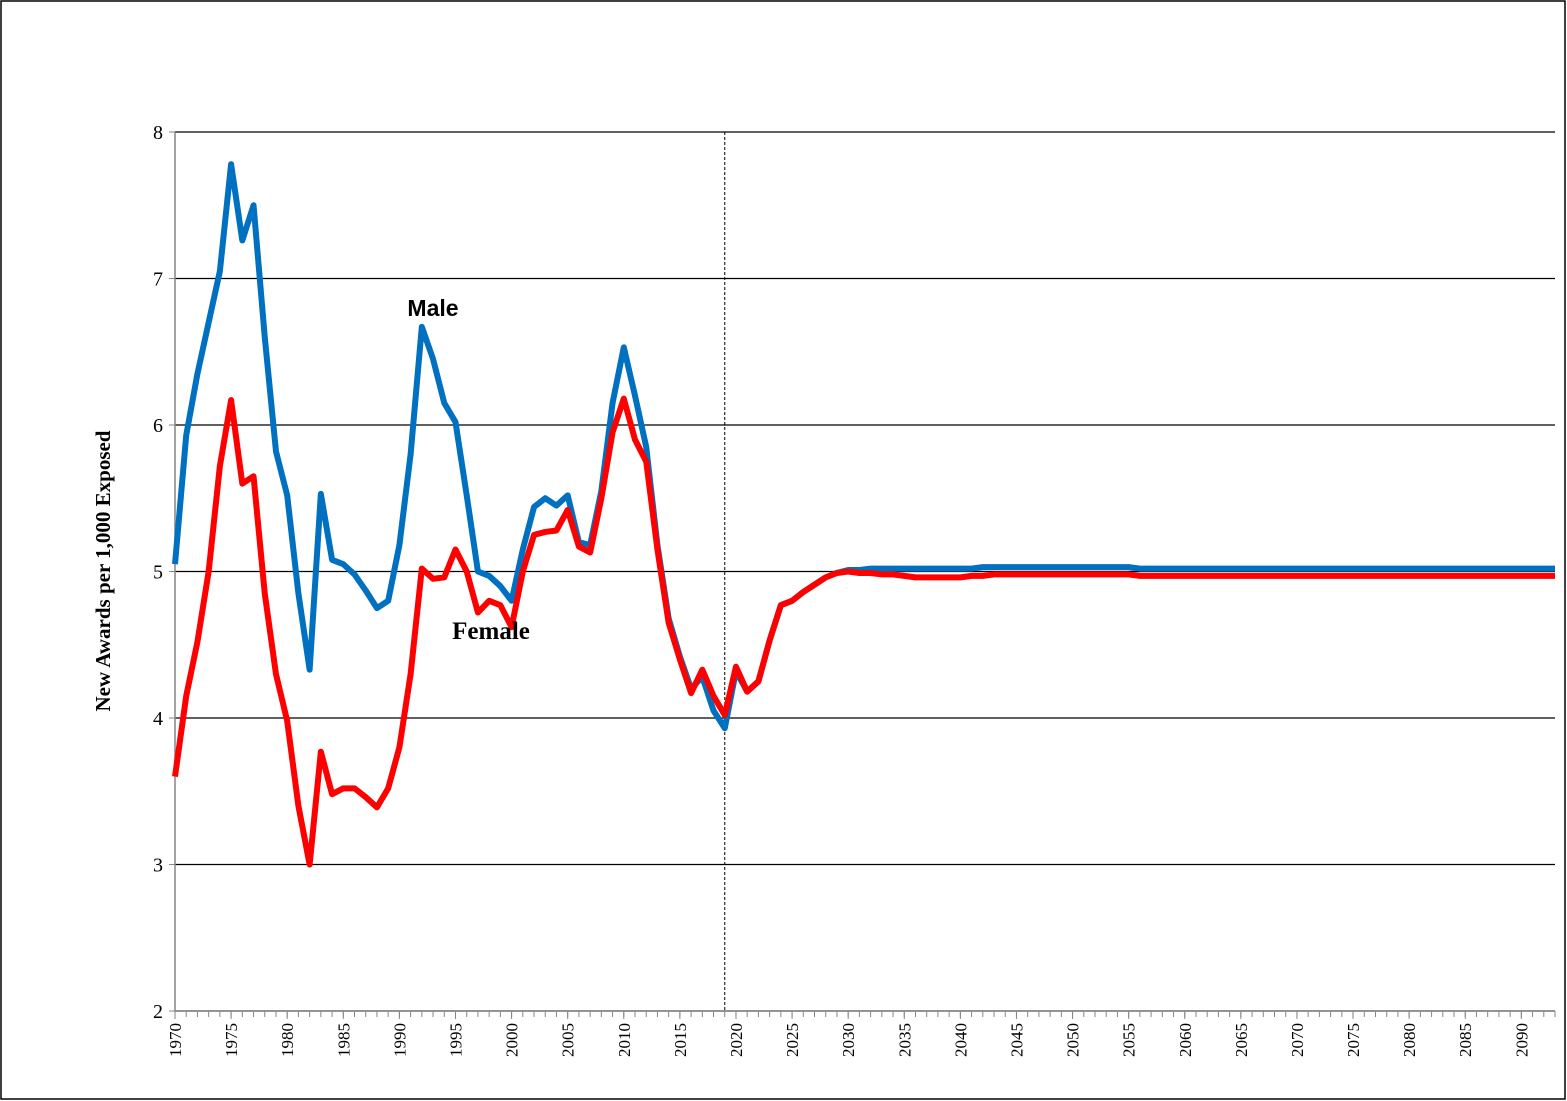 This screenshot has height=1101, width=1567. What do you see at coordinates (491, 631) in the screenshot?
I see `series-label: Female` at bounding box center [491, 631].